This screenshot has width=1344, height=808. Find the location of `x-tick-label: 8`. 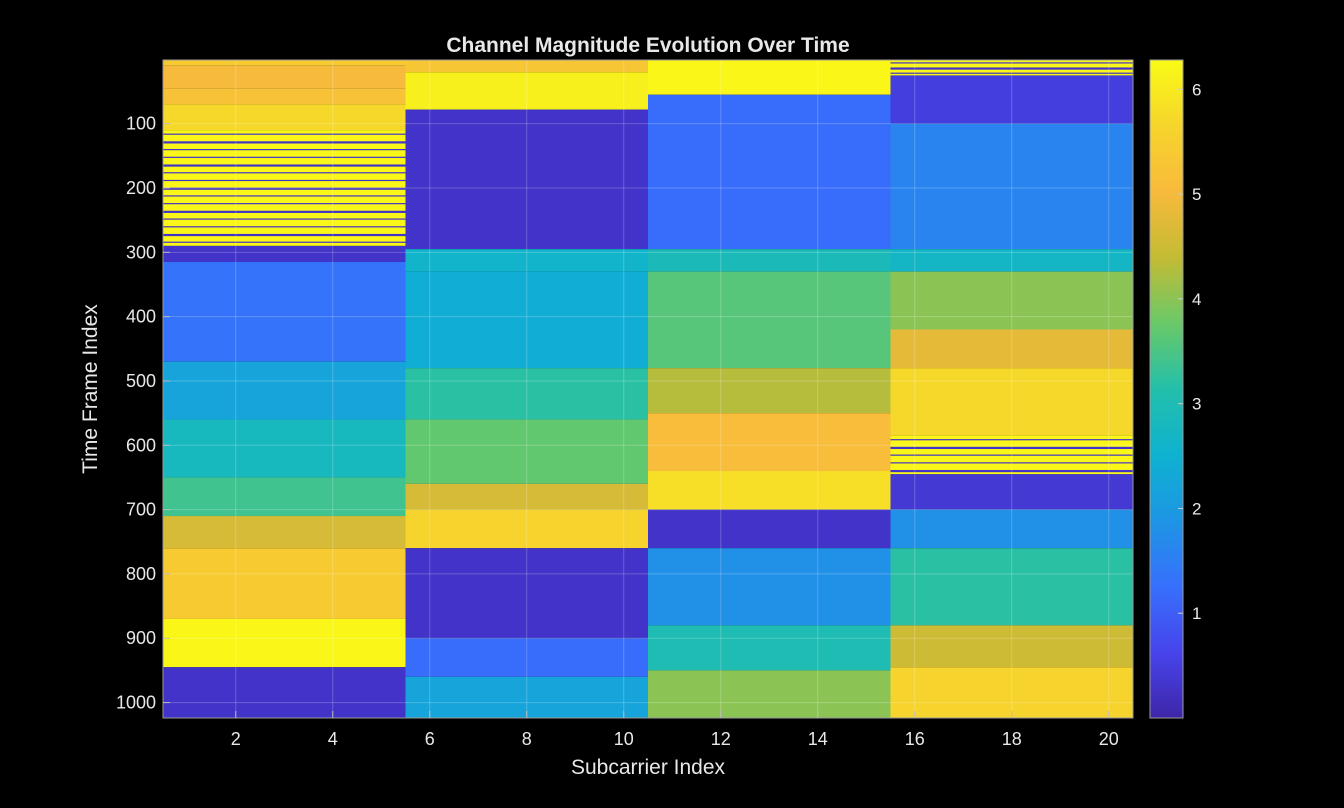

x-tick-label: 8 is located at coordinates (527, 739).